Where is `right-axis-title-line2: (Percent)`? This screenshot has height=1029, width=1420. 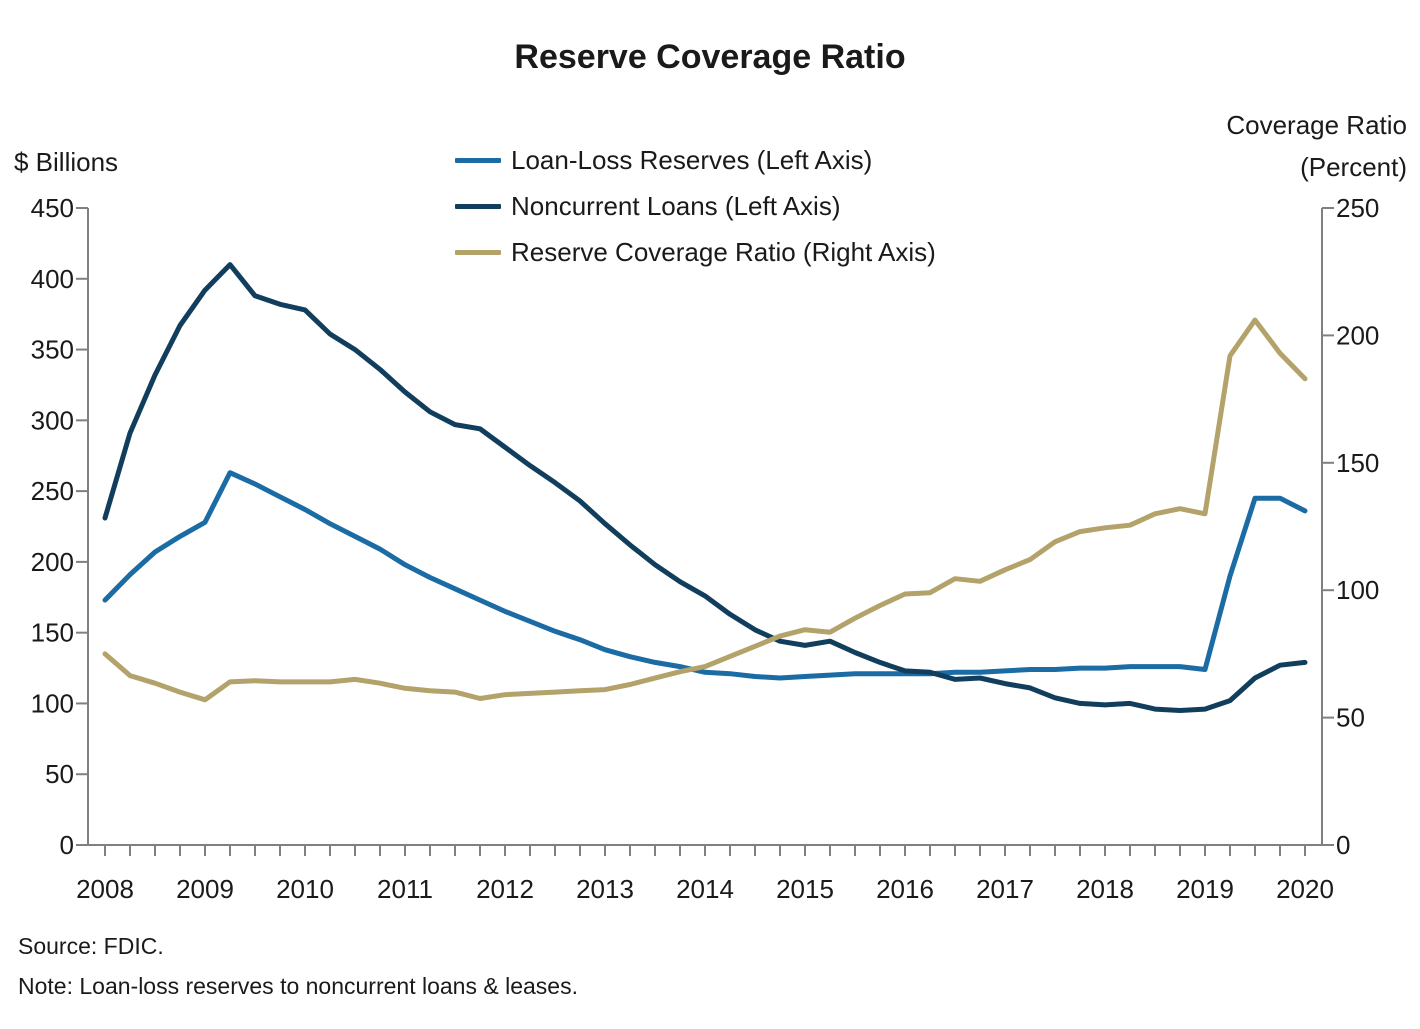 right-axis-title-line2: (Percent) is located at coordinates (1353, 167).